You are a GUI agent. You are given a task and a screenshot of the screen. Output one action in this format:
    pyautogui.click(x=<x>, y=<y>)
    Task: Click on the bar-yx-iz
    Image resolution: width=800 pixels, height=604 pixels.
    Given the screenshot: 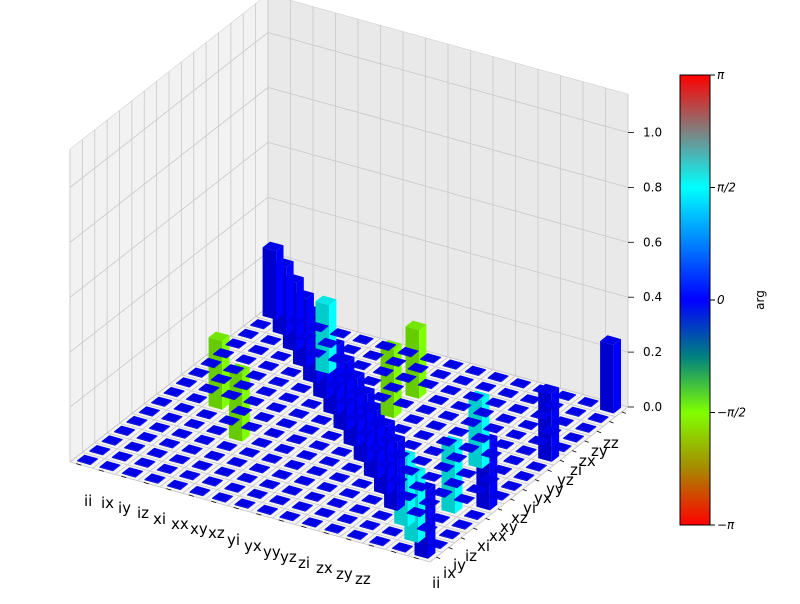 What is the action you would take?
    pyautogui.click(x=259, y=468)
    